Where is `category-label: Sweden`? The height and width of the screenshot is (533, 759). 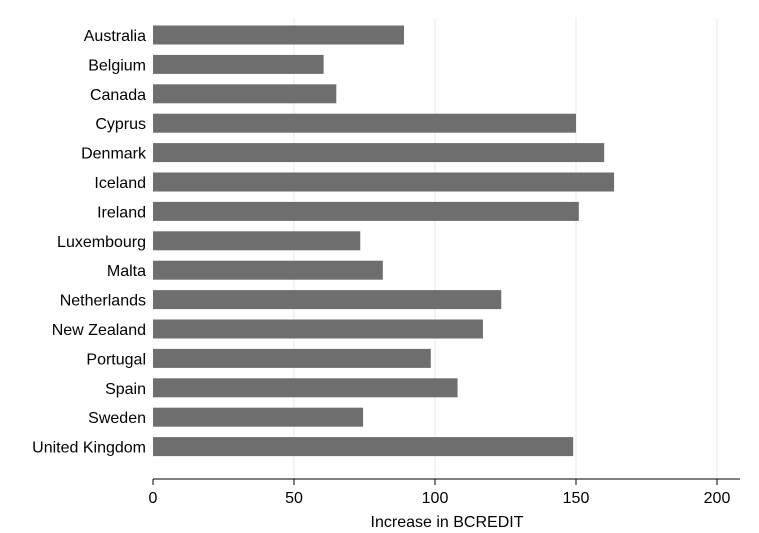 category-label: Sweden is located at coordinates (117, 418).